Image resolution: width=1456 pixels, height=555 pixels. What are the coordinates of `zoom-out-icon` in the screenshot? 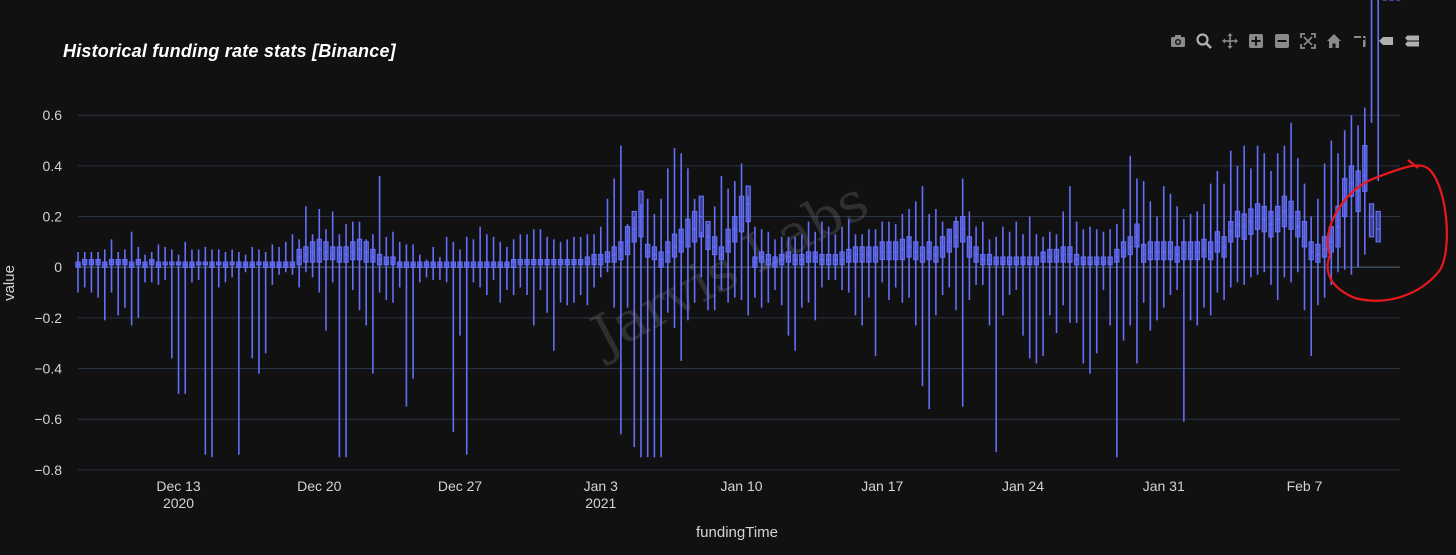 It's located at (1282, 41).